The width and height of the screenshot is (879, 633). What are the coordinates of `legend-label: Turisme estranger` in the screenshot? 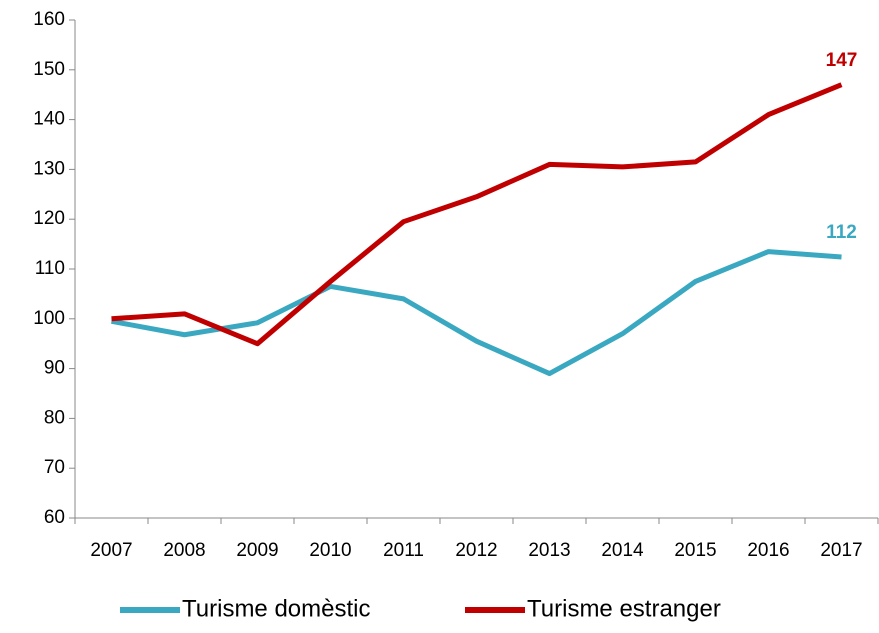 It's located at (624, 608).